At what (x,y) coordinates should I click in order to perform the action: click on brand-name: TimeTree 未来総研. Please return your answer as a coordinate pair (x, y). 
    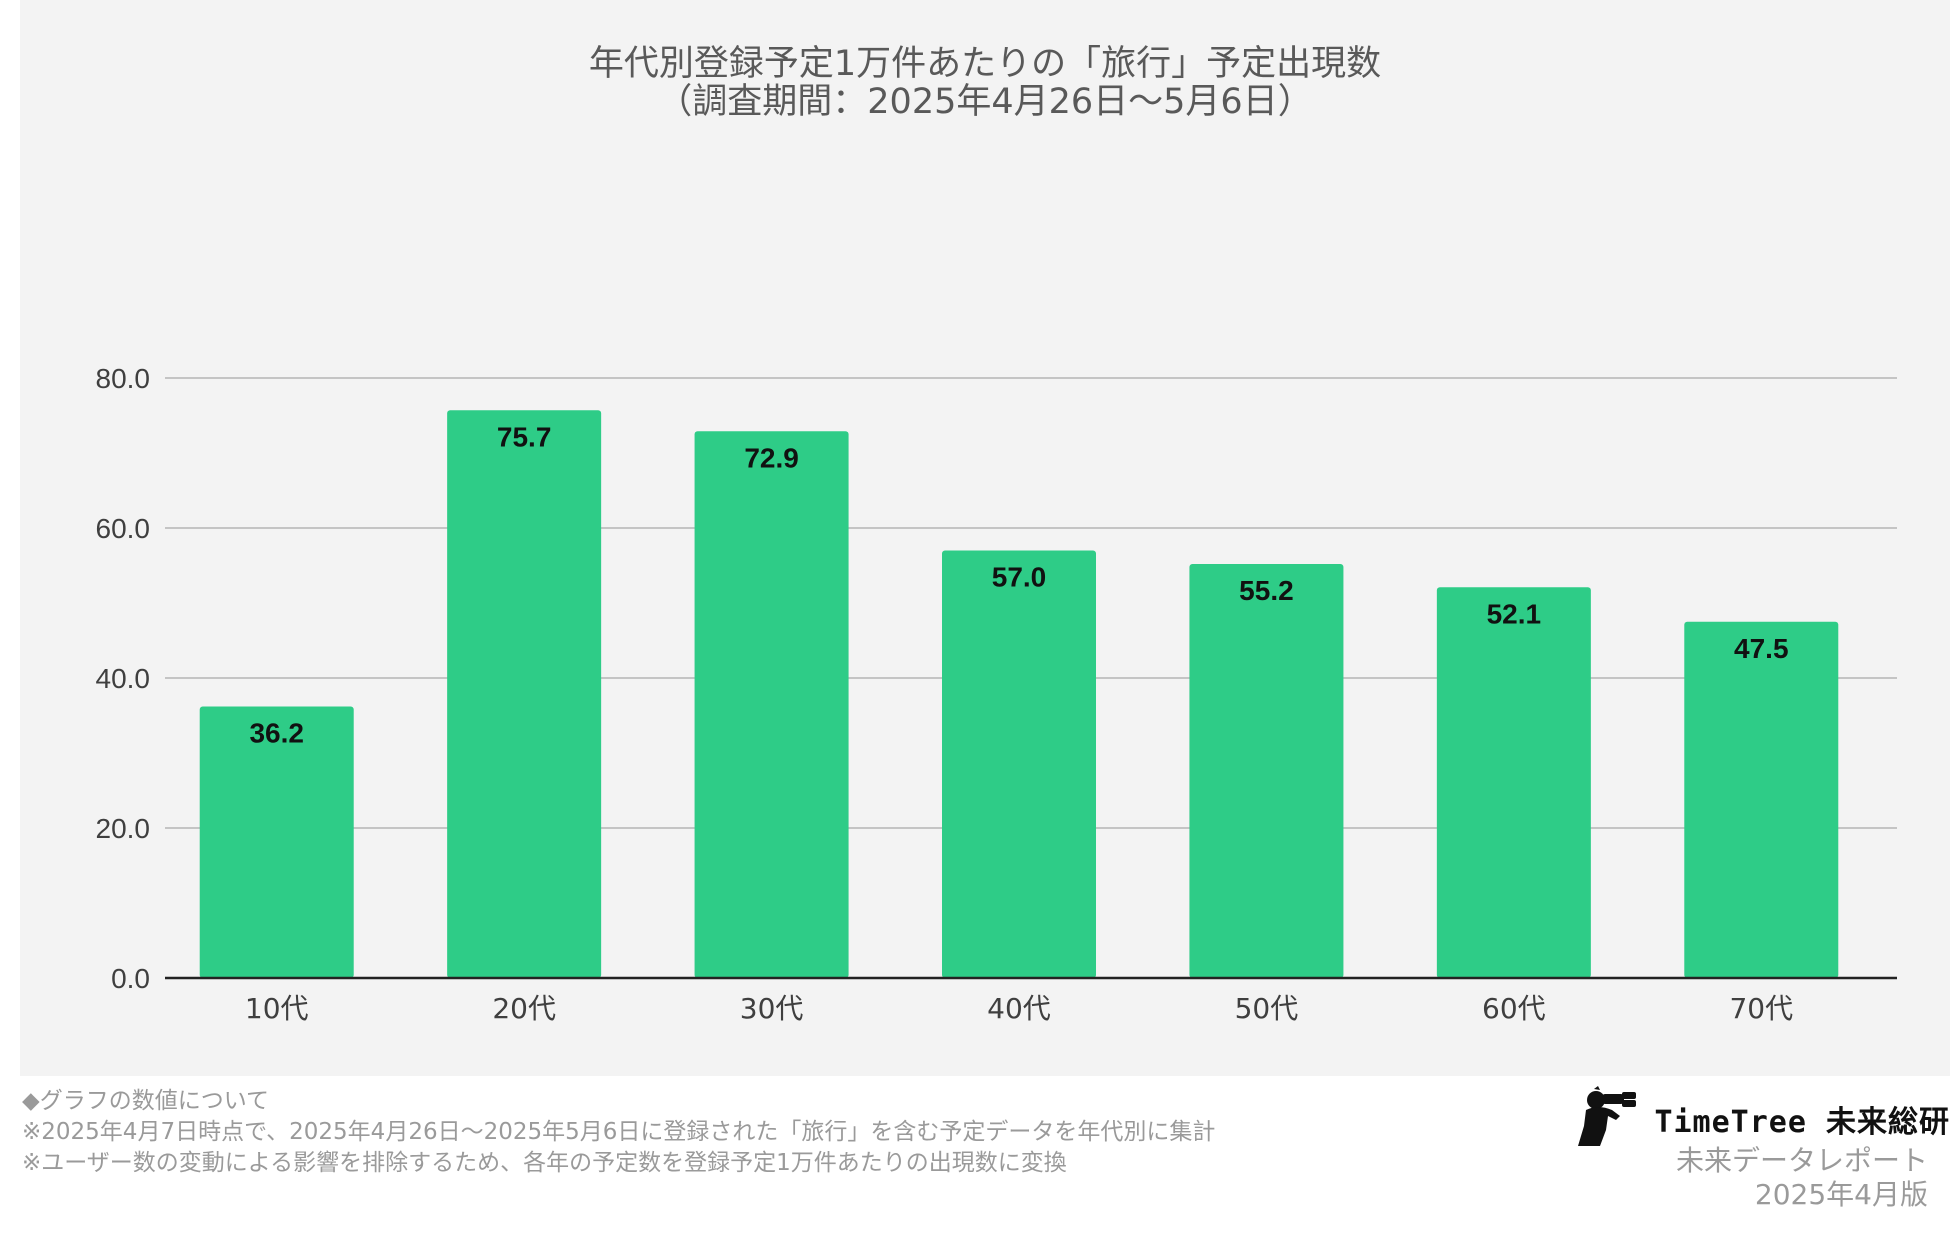
    Looking at the image, I should click on (1802, 1122).